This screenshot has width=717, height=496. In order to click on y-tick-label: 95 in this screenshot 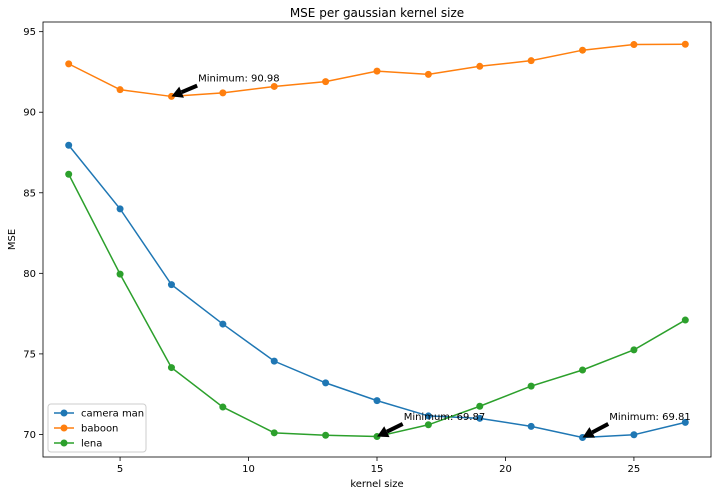, I will do `click(29, 32)`.